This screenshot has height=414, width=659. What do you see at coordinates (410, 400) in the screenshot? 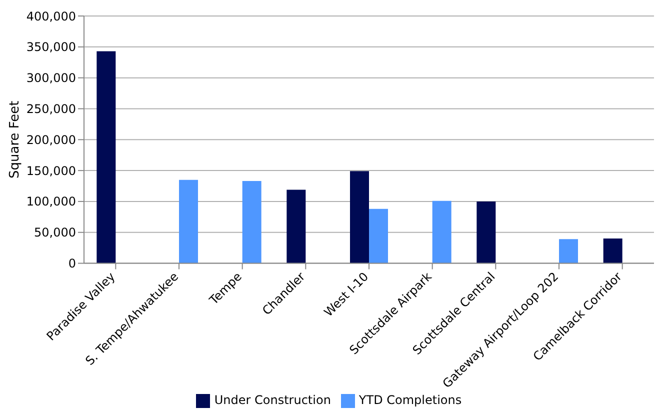
I see `legend-label: YTD Completions` at bounding box center [410, 400].